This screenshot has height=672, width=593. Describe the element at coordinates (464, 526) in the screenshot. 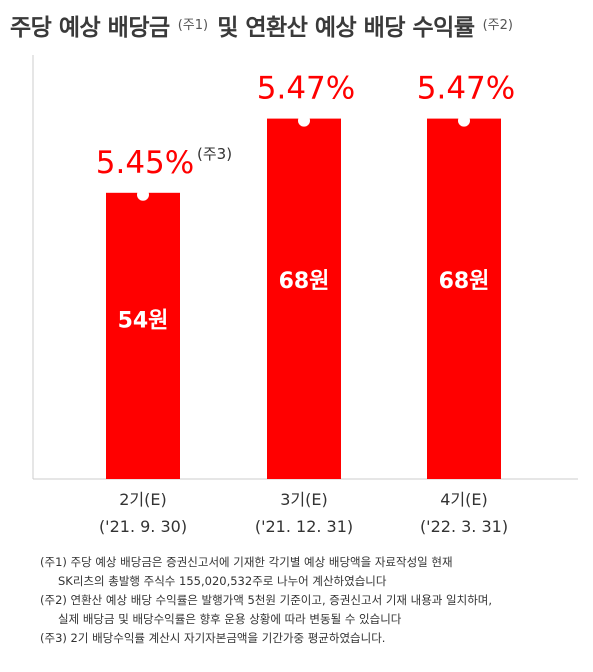

I see `x-tick-sublabel: ('22. 3. 31)` at that location.